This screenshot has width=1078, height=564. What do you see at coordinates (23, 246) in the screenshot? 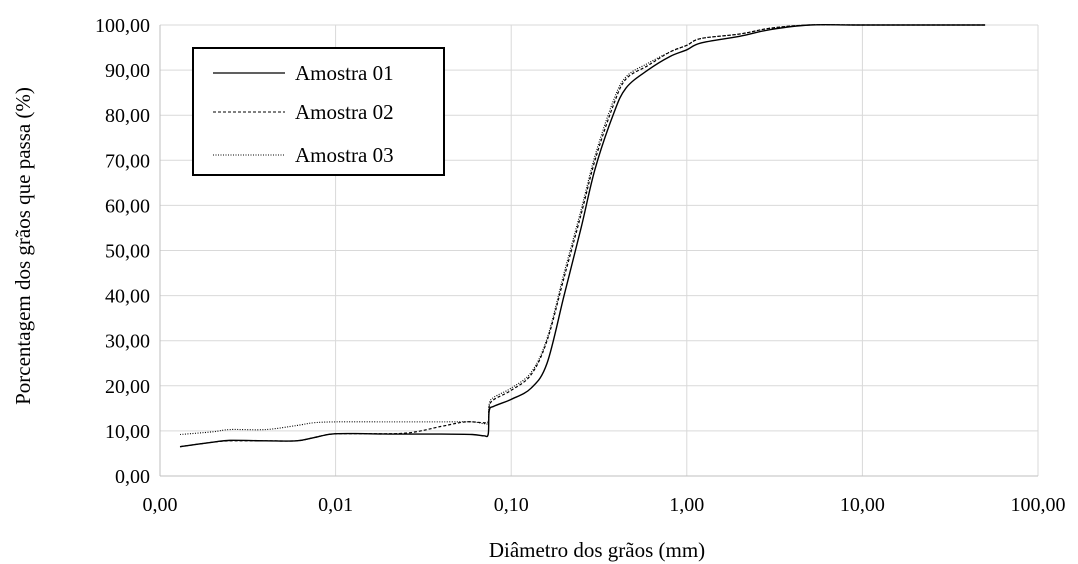
I see `y-axis-title: Porcentagem dos grãos que passa (%)` at bounding box center [23, 246].